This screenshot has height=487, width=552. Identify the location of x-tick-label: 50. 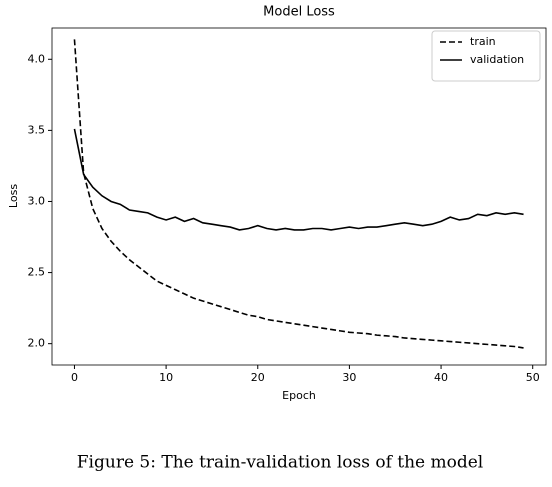
(533, 377).